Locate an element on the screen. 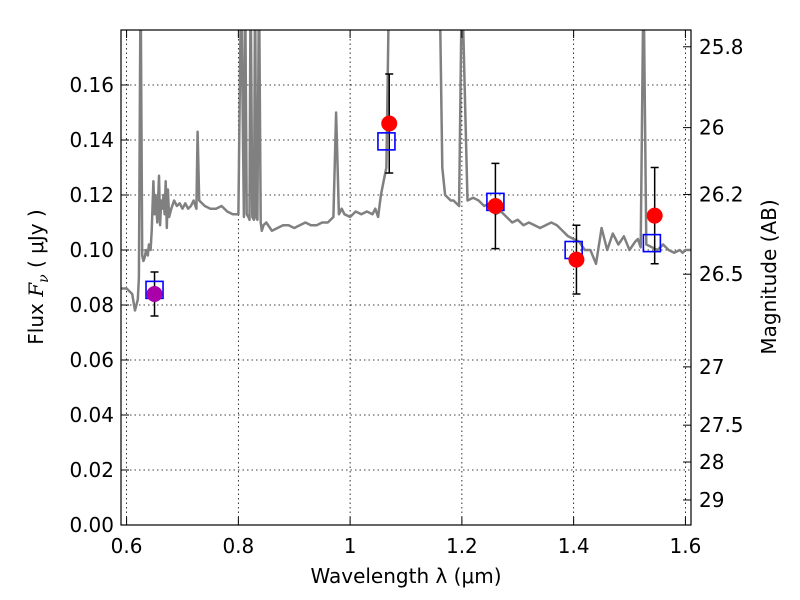  right-tick-label: 27.5 is located at coordinates (721, 425).